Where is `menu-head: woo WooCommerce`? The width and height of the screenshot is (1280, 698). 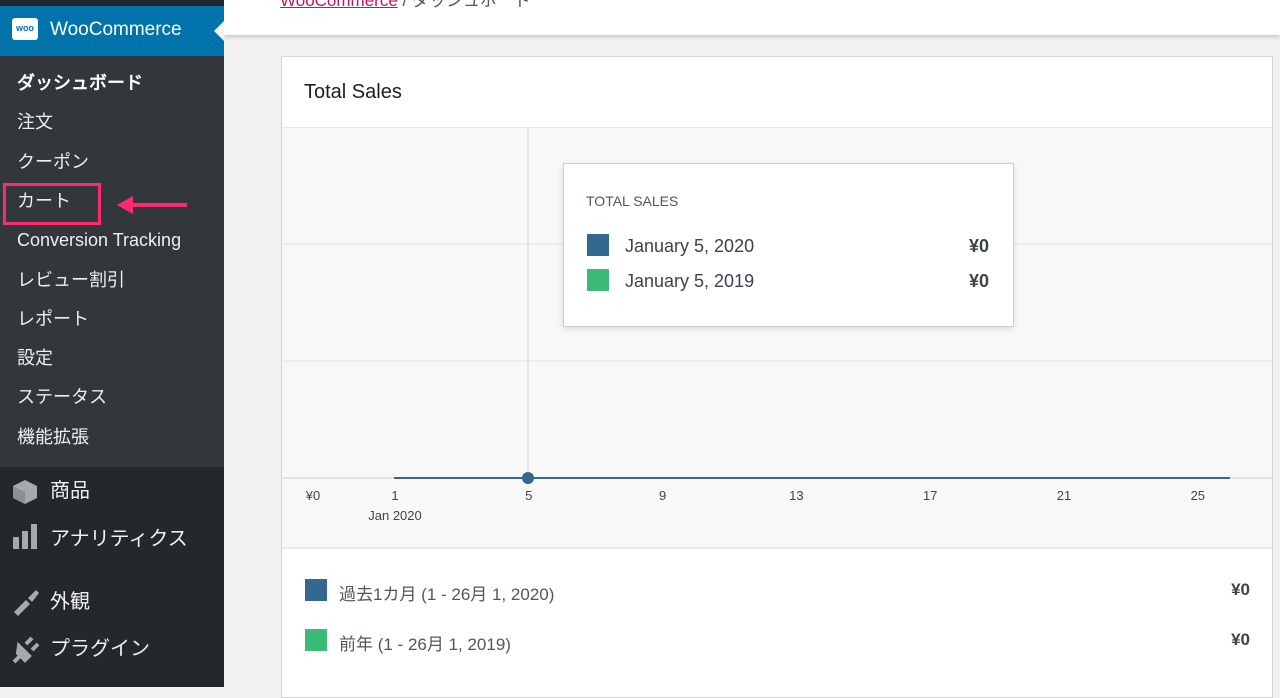 menu-head: woo WooCommerce is located at coordinates (112, 31).